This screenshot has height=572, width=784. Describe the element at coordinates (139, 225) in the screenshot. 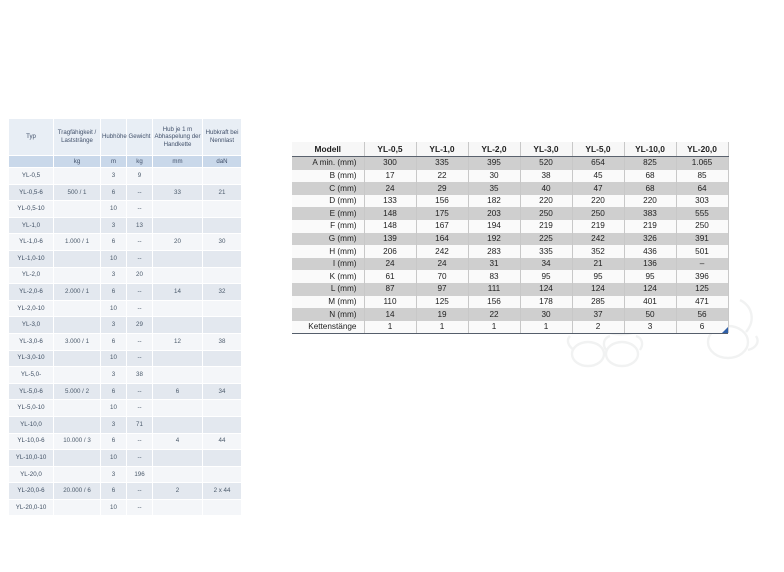

I see `table-cell: 13` at that location.